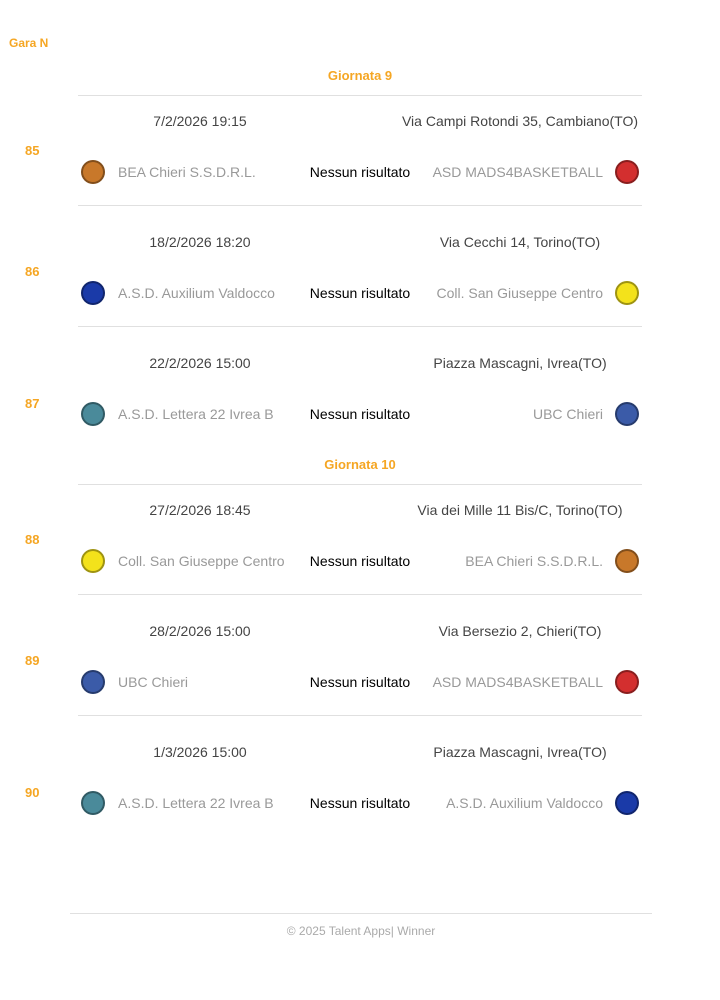 This screenshot has height=1000, width=720. I want to click on match-datetime: 18/2/2026 18:20, so click(200, 242).